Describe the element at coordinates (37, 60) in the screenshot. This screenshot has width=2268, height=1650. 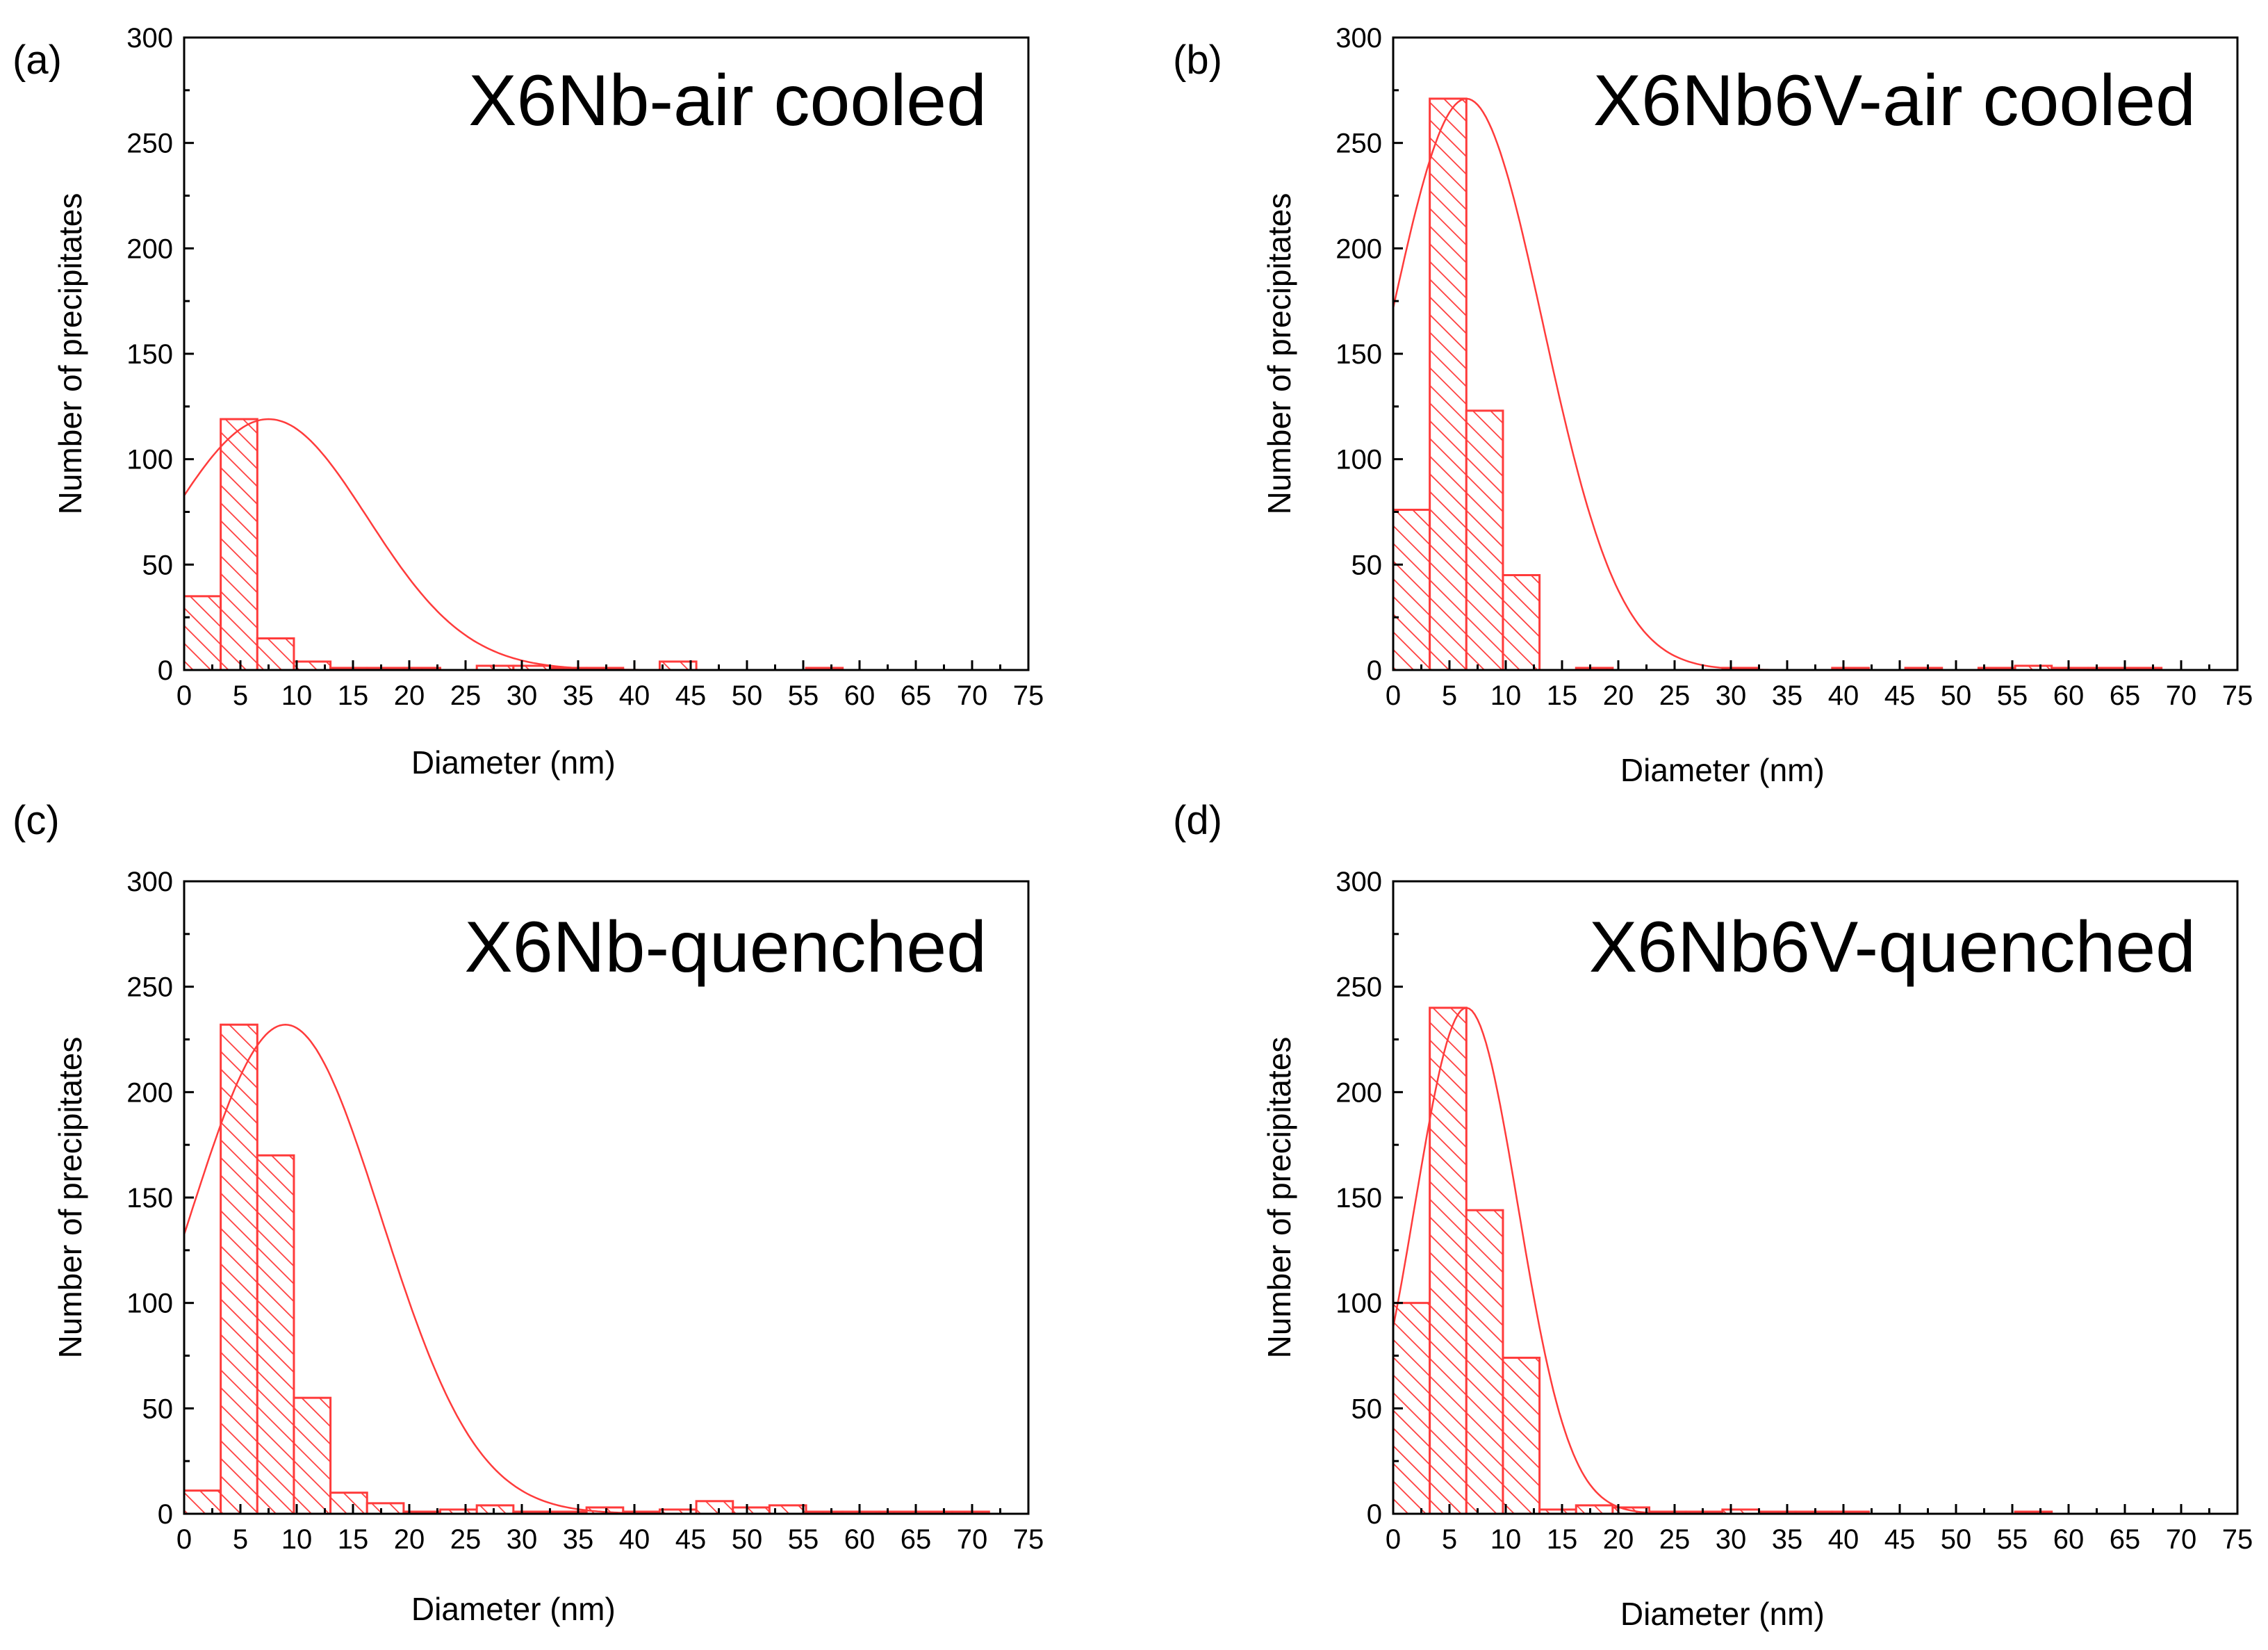
I see `panel-label: (a)` at that location.